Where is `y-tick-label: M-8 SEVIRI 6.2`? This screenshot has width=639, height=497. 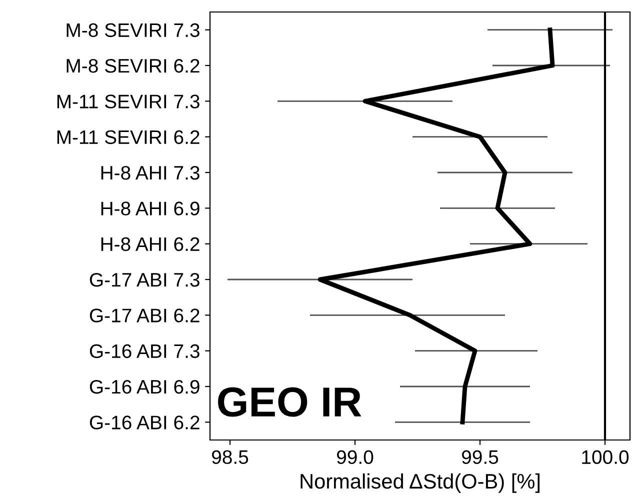
y-tick-label: M-8 SEVIRI 6.2 is located at coordinates (133, 65).